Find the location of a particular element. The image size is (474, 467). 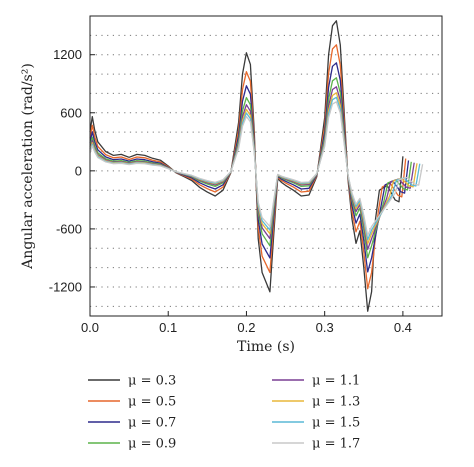

legend-label: μ = 1.1 is located at coordinates (336, 381).